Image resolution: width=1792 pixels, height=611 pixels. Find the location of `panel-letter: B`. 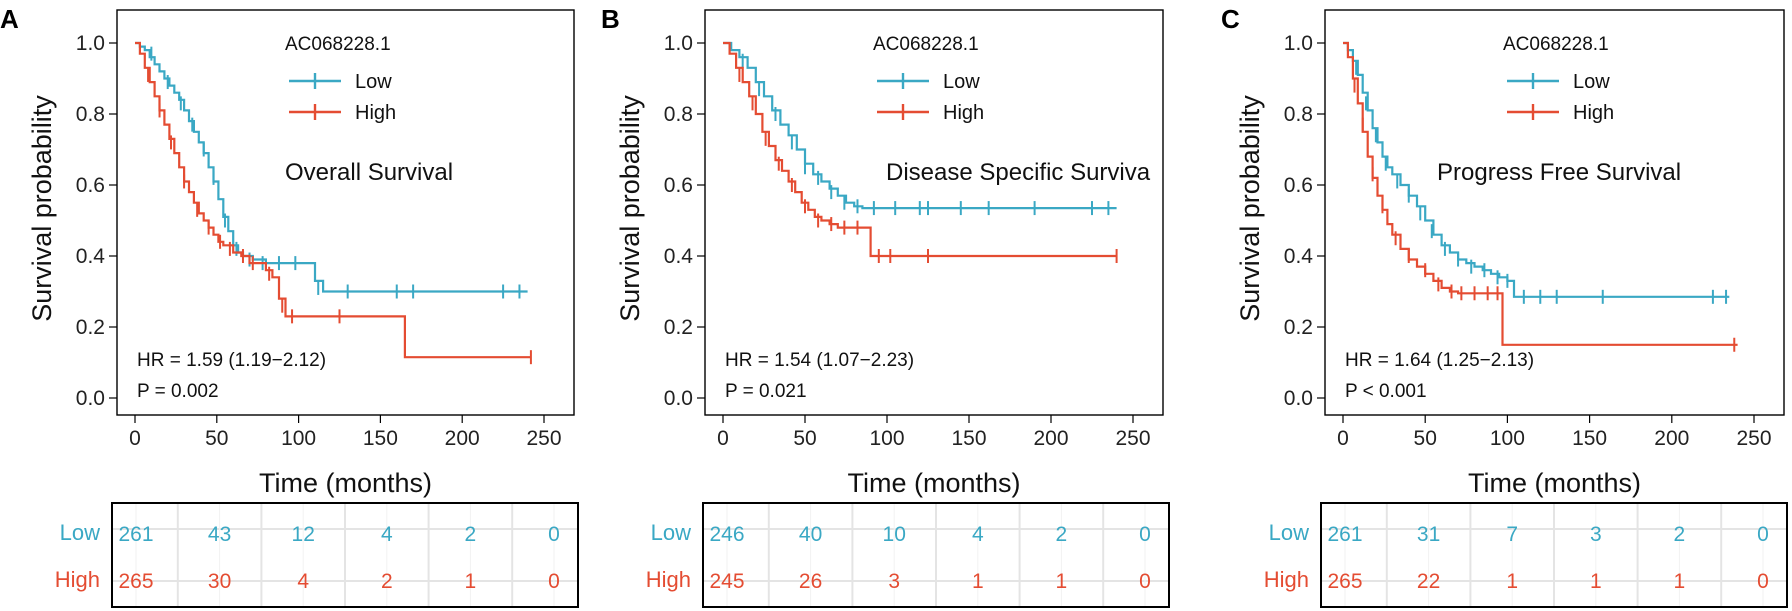

panel-letter: B is located at coordinates (610, 19).